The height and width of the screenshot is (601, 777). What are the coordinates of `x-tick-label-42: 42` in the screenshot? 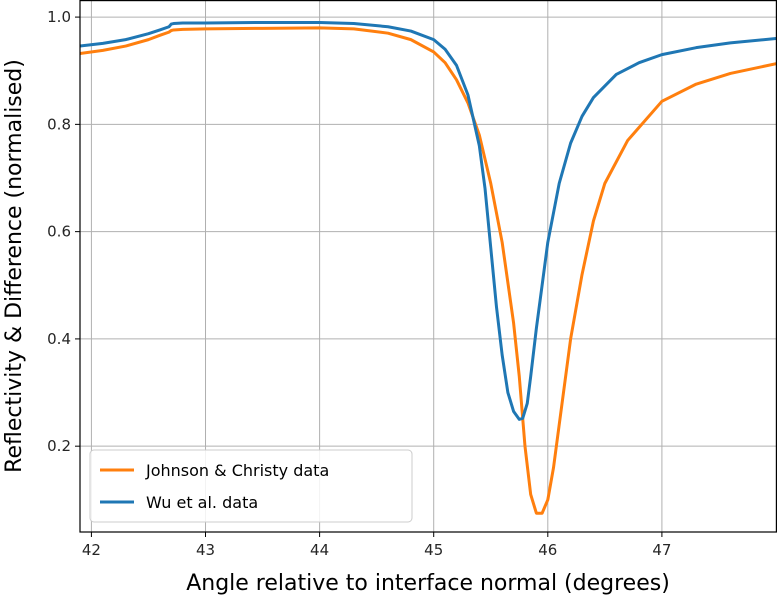 It's located at (91, 550).